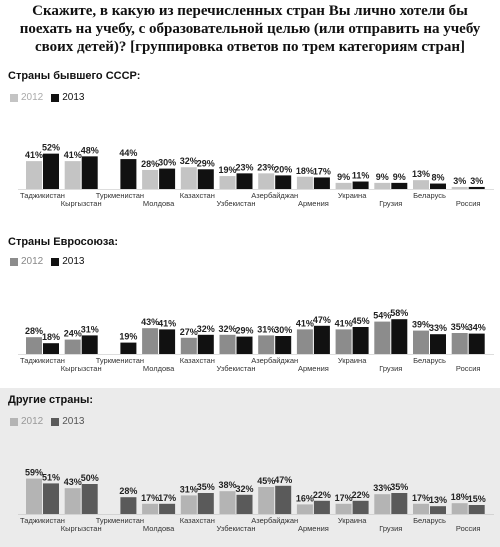  I want to click on data-label-2013: 22%, so click(322, 495).